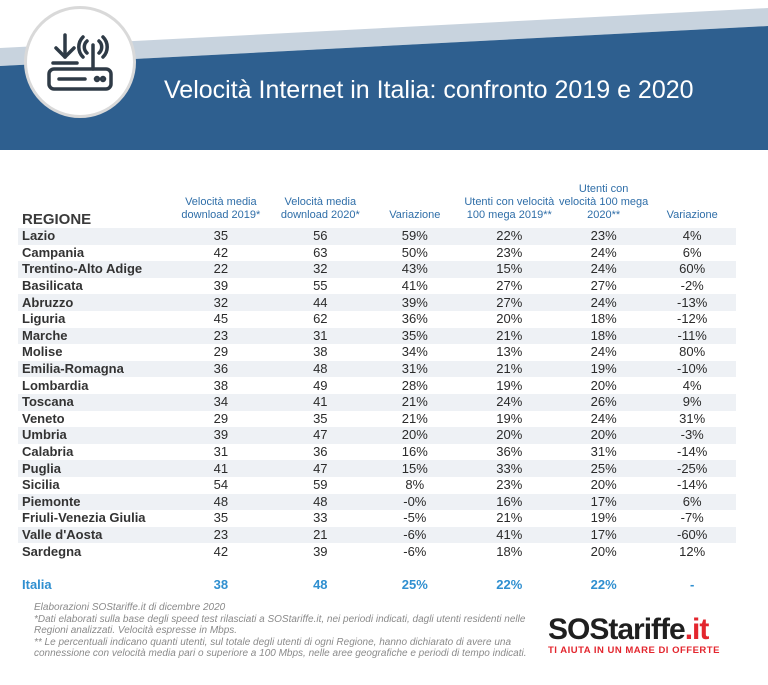 The image size is (768, 685). I want to click on header-variation-users: Variazione, so click(692, 215).